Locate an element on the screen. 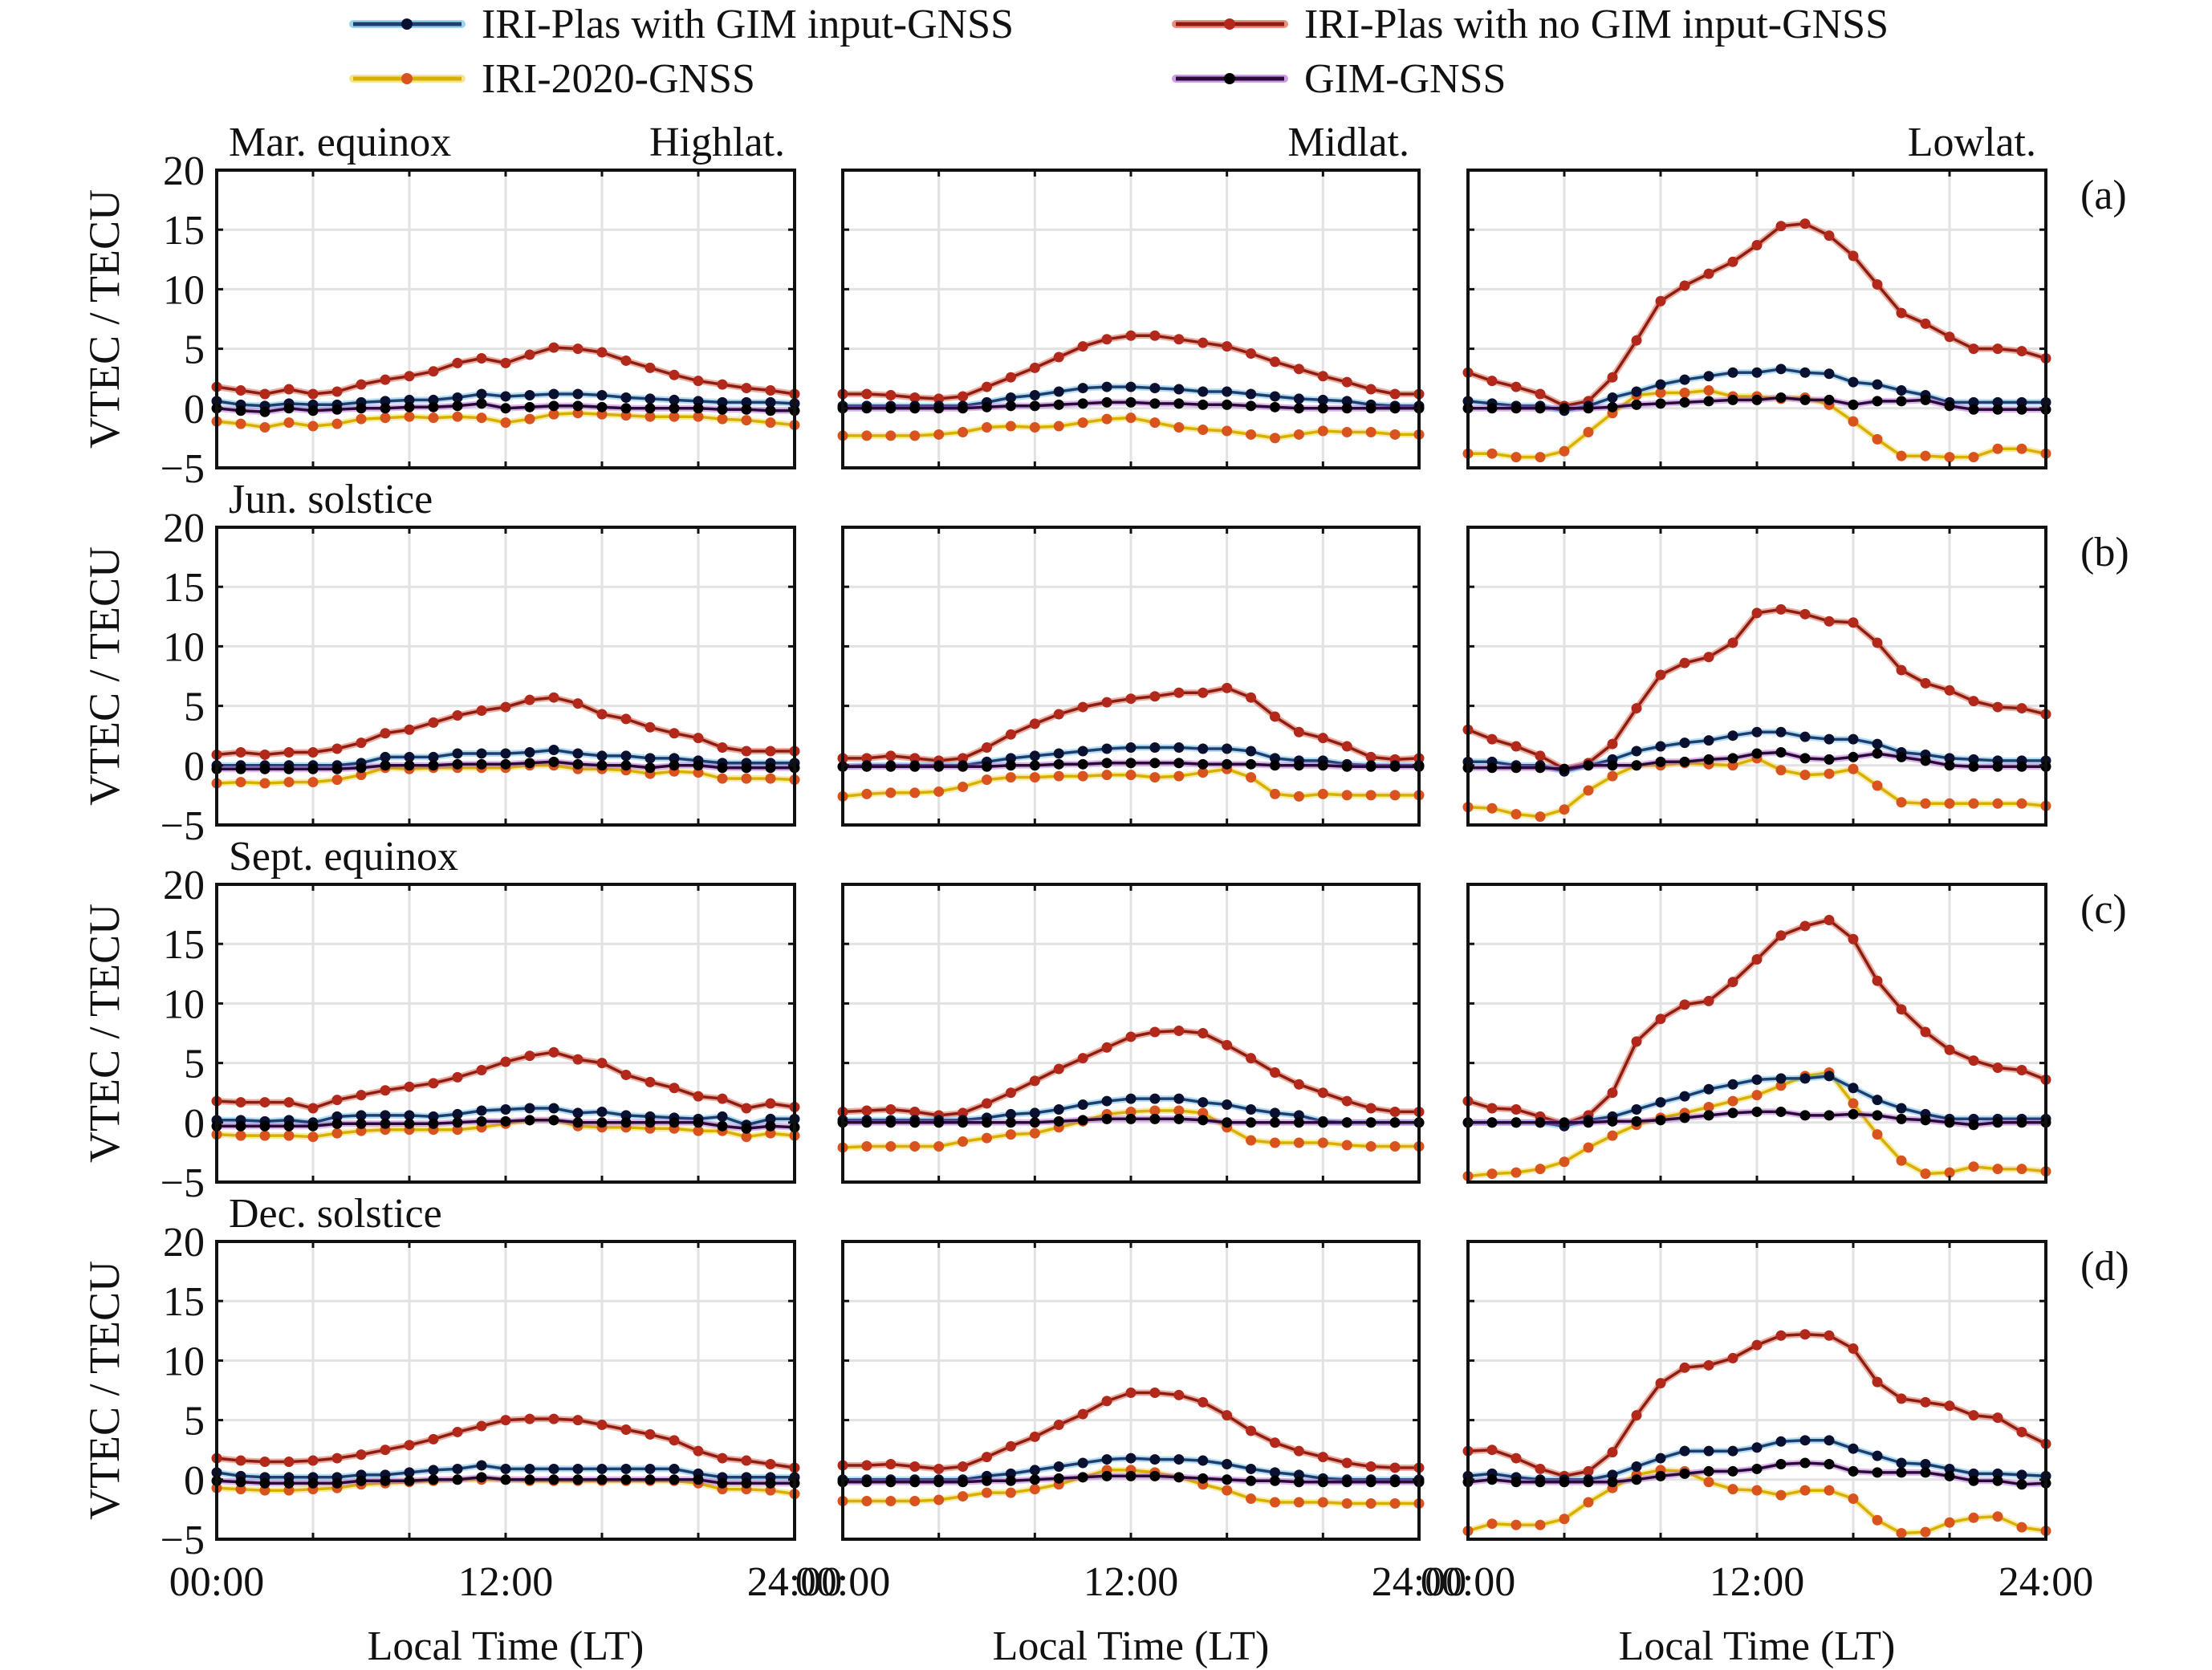 The width and height of the screenshot is (2212, 1670). y-tick-label: 15 is located at coordinates (184, 1302).